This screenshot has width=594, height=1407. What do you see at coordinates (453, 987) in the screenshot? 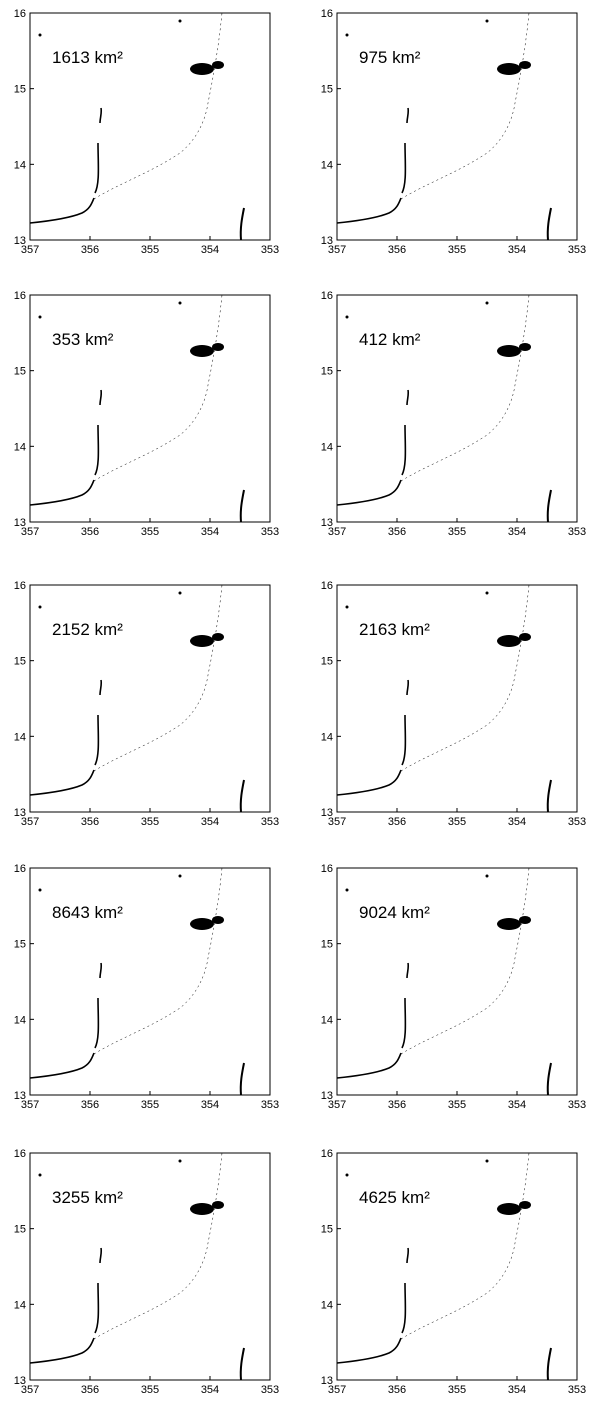
I see `map-panel: 357 356 355 354 353 13 14 15 16 9024 km²` at bounding box center [453, 987].